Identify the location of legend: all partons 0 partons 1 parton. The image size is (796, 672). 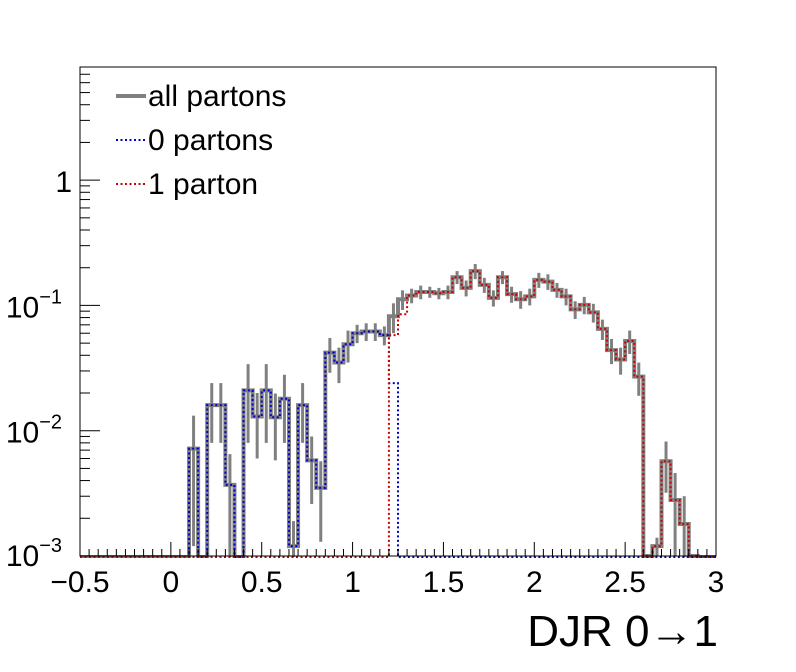
(201, 140).